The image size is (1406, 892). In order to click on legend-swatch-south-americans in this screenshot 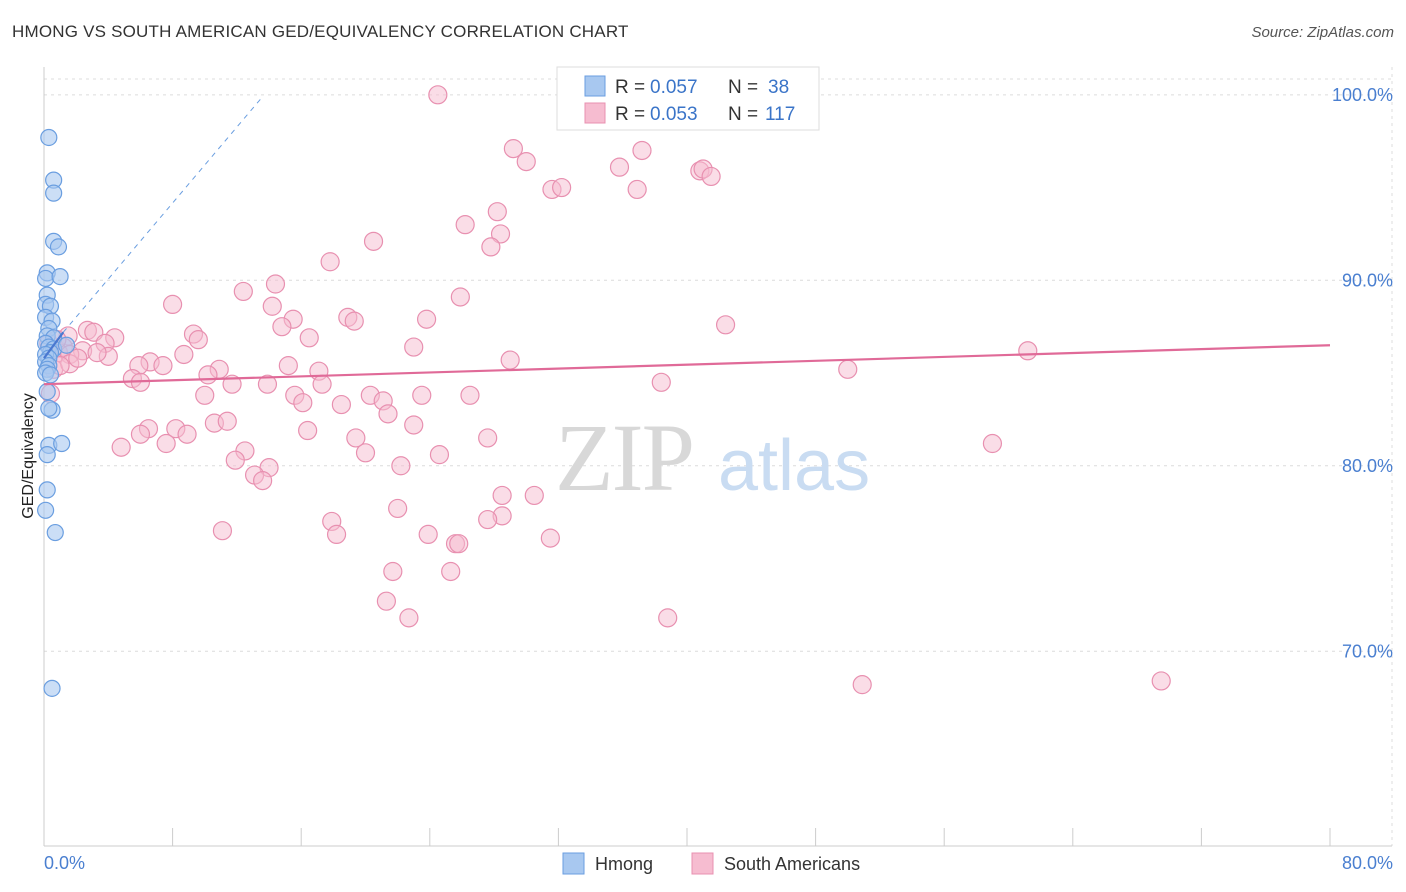, I will do `click(595, 113)`.